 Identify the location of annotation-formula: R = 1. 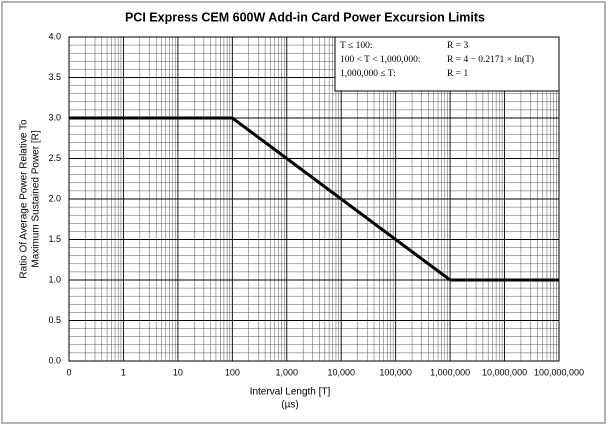
(457, 74).